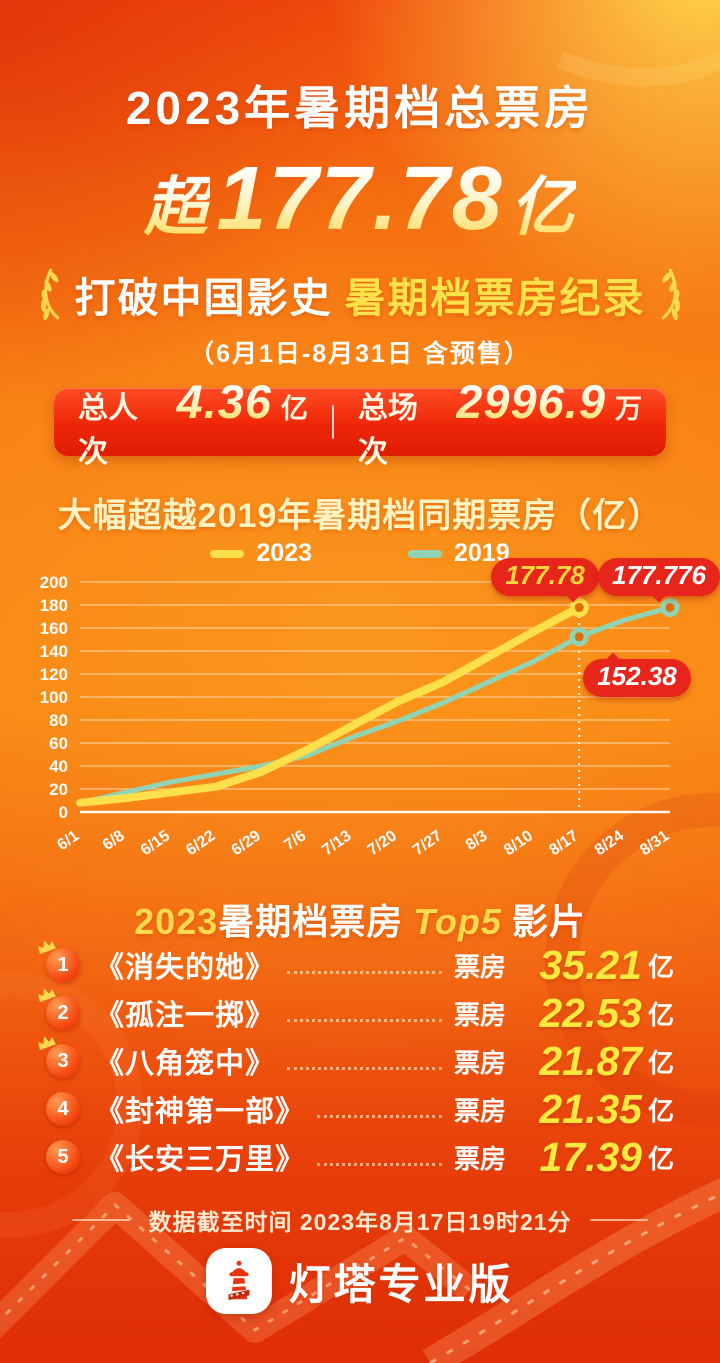  What do you see at coordinates (155, 843) in the screenshot?
I see `x-tick-label: 6/15` at bounding box center [155, 843].